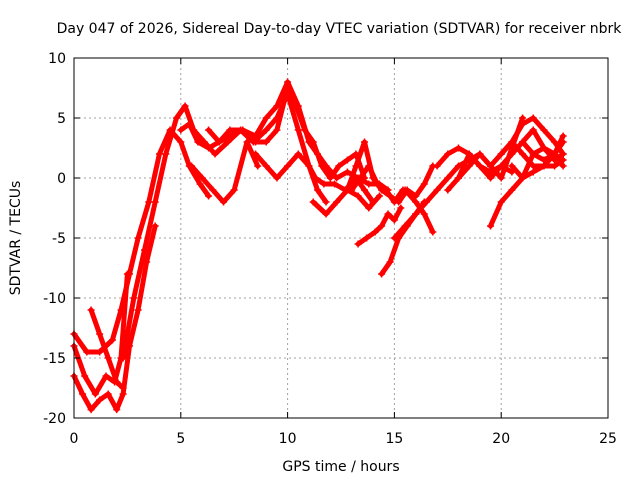  What do you see at coordinates (61, 119) in the screenshot?
I see `y-tick-label: 5` at bounding box center [61, 119].